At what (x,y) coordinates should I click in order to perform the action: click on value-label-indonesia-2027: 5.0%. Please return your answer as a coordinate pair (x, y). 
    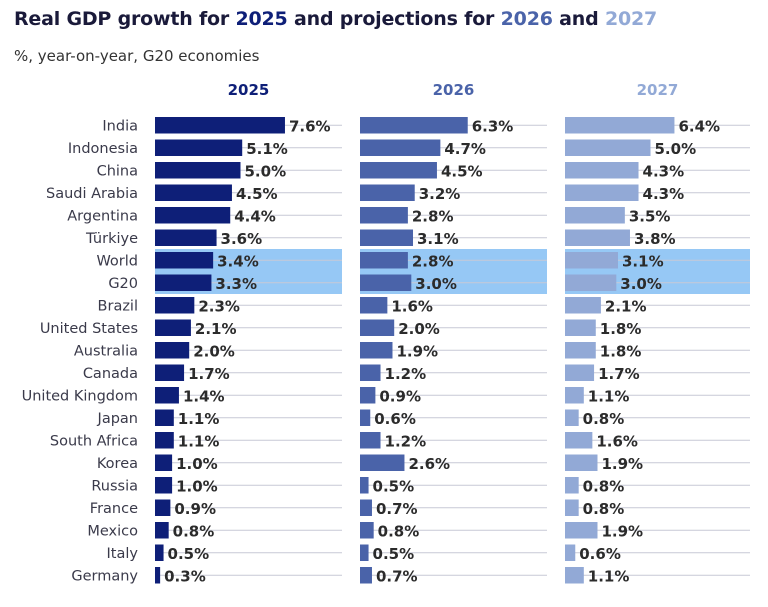
    Looking at the image, I should click on (676, 149).